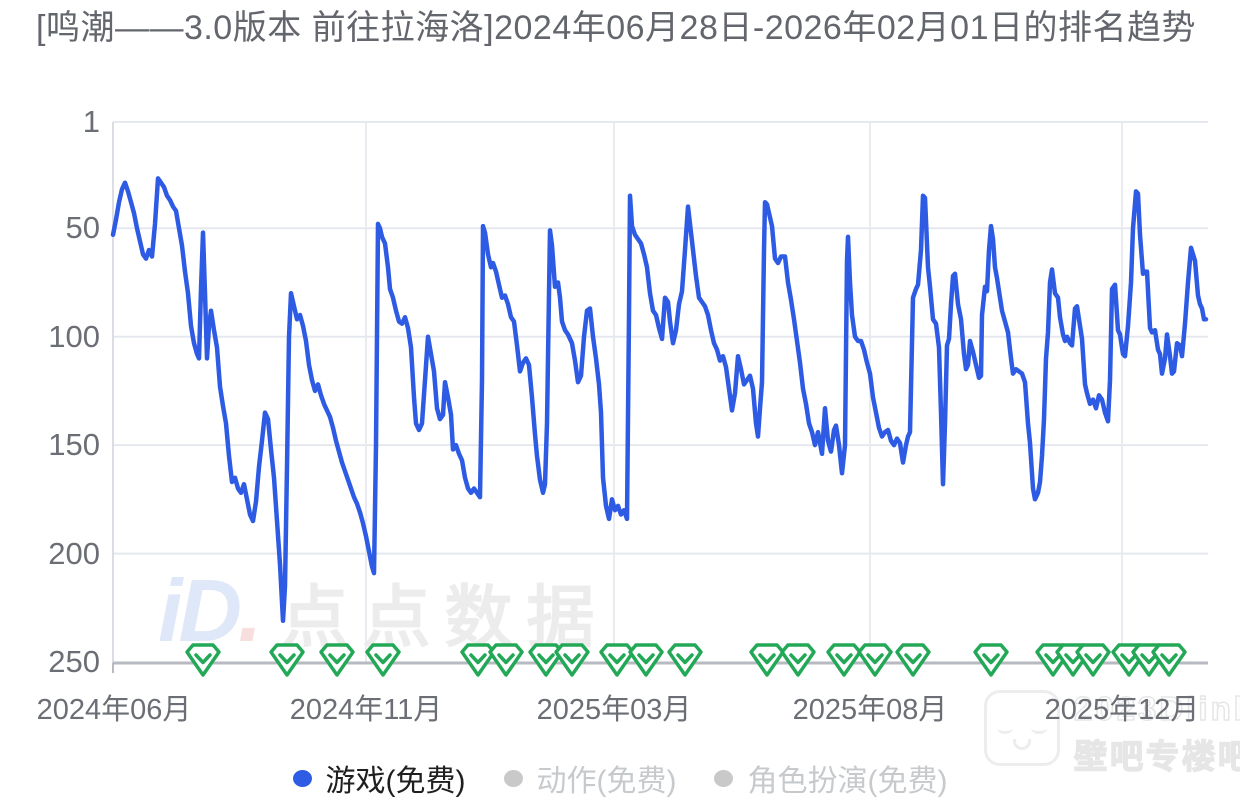  I want to click on legend-item-label: 游戏(免费), so click(395, 781).